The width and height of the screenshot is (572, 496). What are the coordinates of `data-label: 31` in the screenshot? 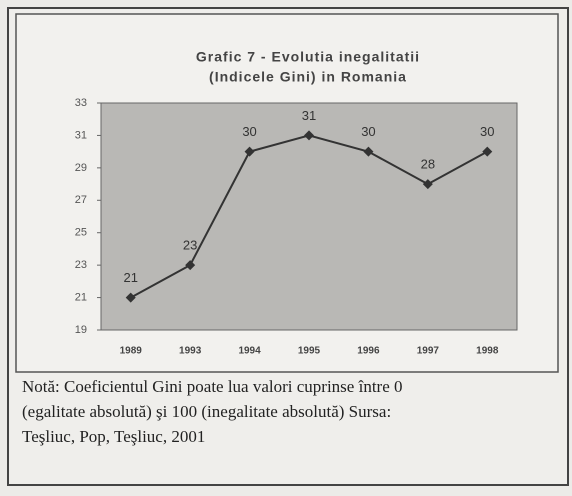 It's located at (309, 115).